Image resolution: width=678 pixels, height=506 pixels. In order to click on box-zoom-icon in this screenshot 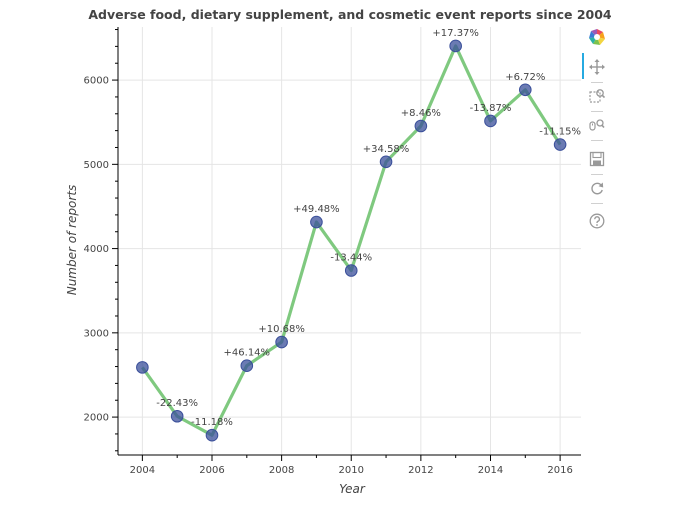, I will do `click(597, 96)`.